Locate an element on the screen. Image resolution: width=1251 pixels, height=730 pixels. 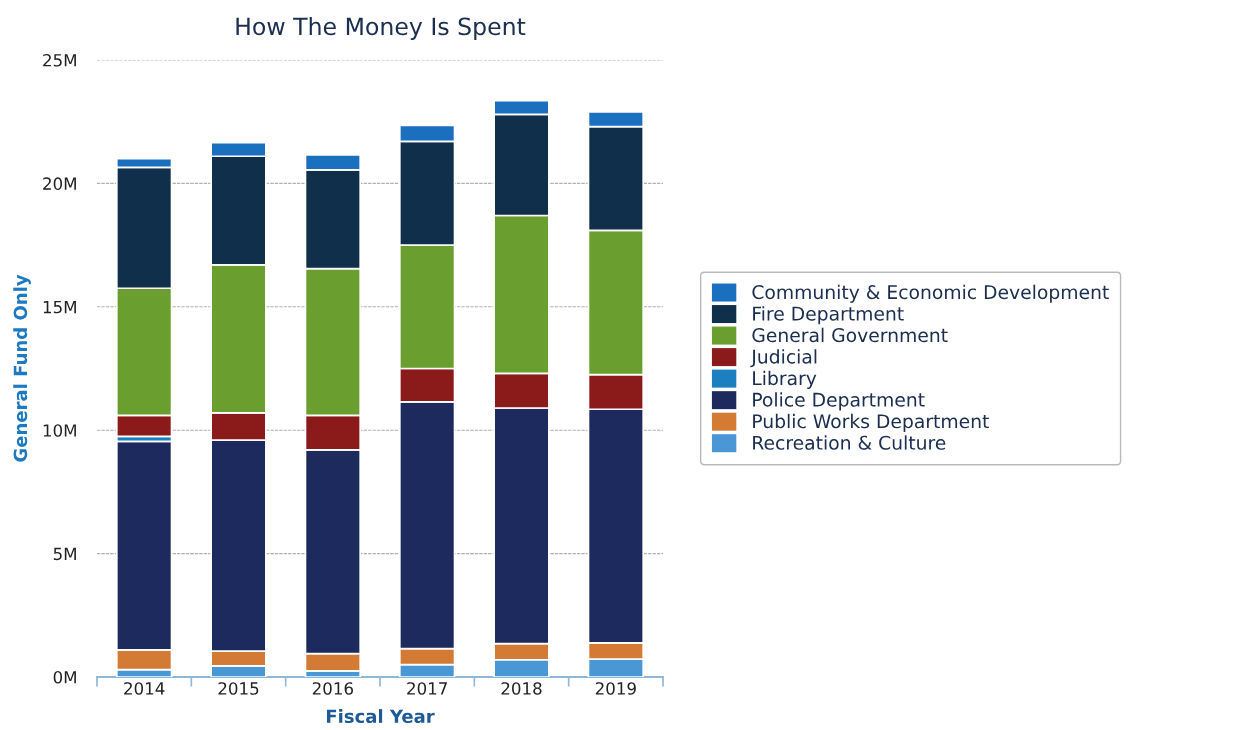
legend-label: Public Works Department is located at coordinates (871, 422).